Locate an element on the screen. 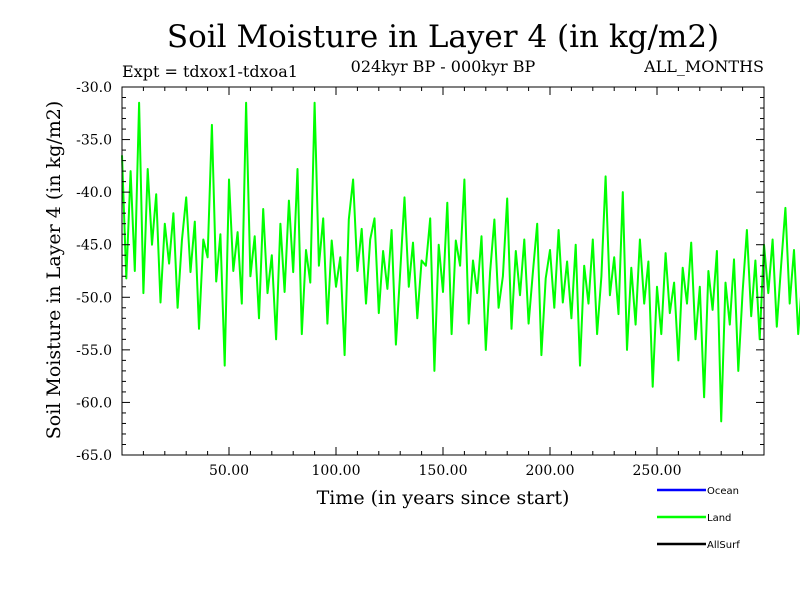  x-tick-label: 250.00 is located at coordinates (657, 471).